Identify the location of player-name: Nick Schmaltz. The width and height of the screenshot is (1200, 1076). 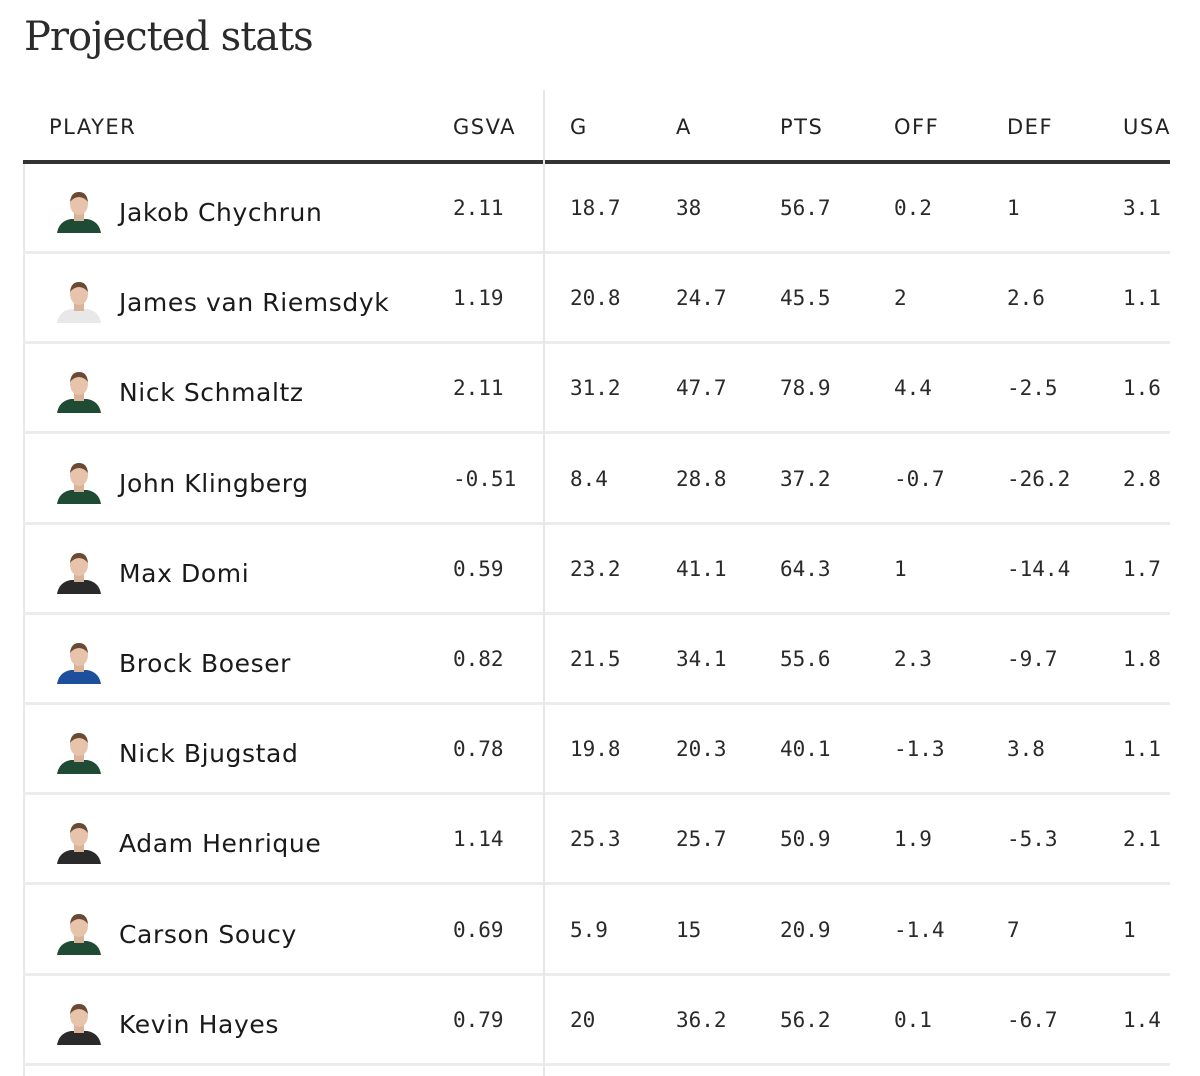
(211, 393).